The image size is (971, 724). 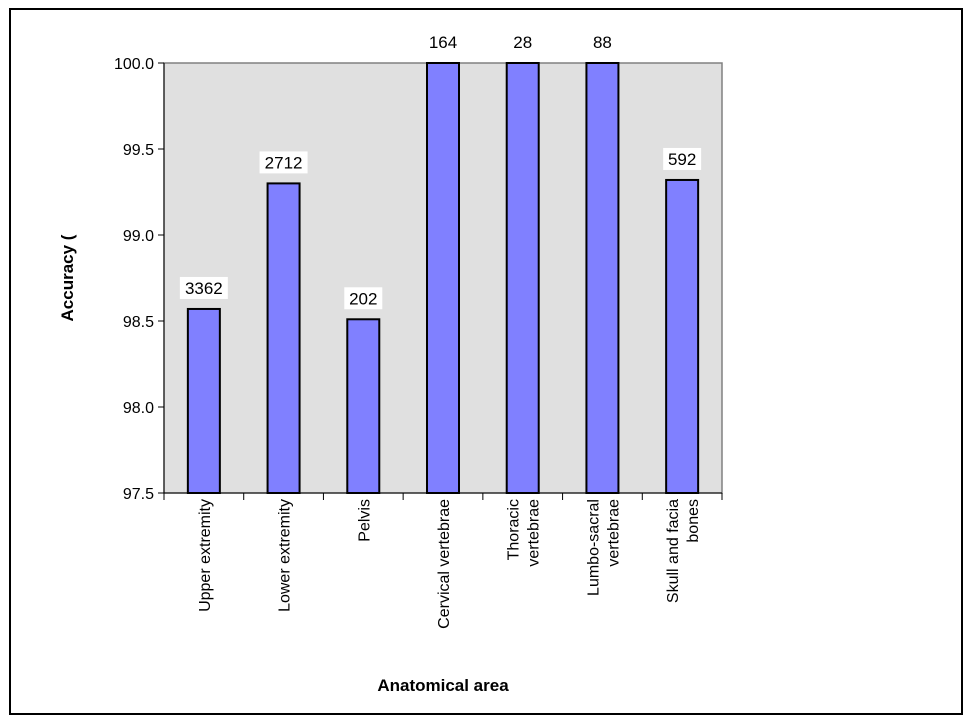 I want to click on y-tick-label: 100.0, so click(x=134, y=64).